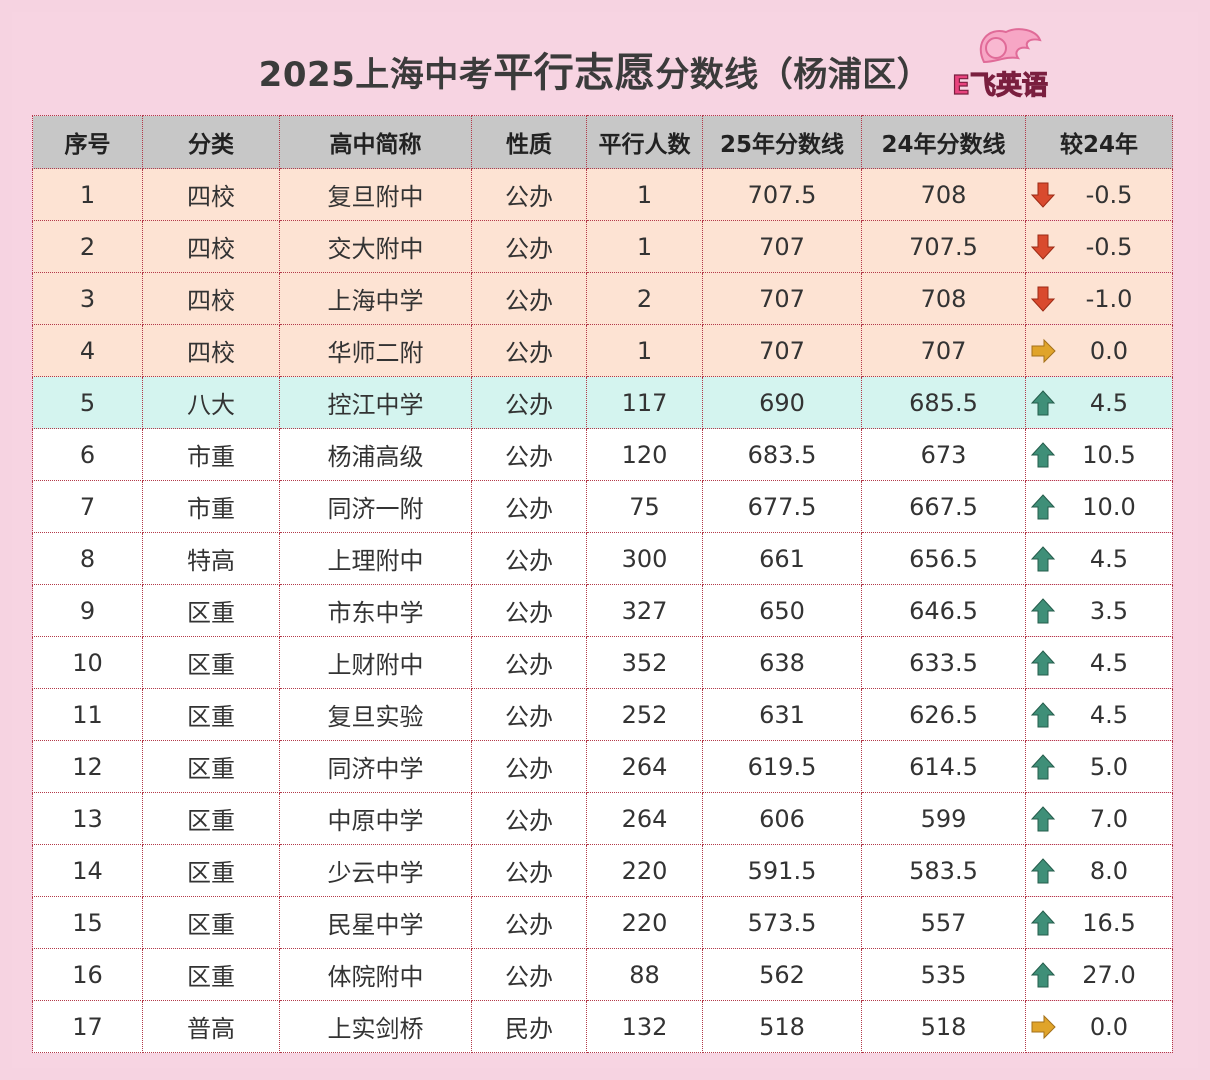 Image resolution: width=1210 pixels, height=1080 pixels. I want to click on down-arrow-icon, so click(1043, 195).